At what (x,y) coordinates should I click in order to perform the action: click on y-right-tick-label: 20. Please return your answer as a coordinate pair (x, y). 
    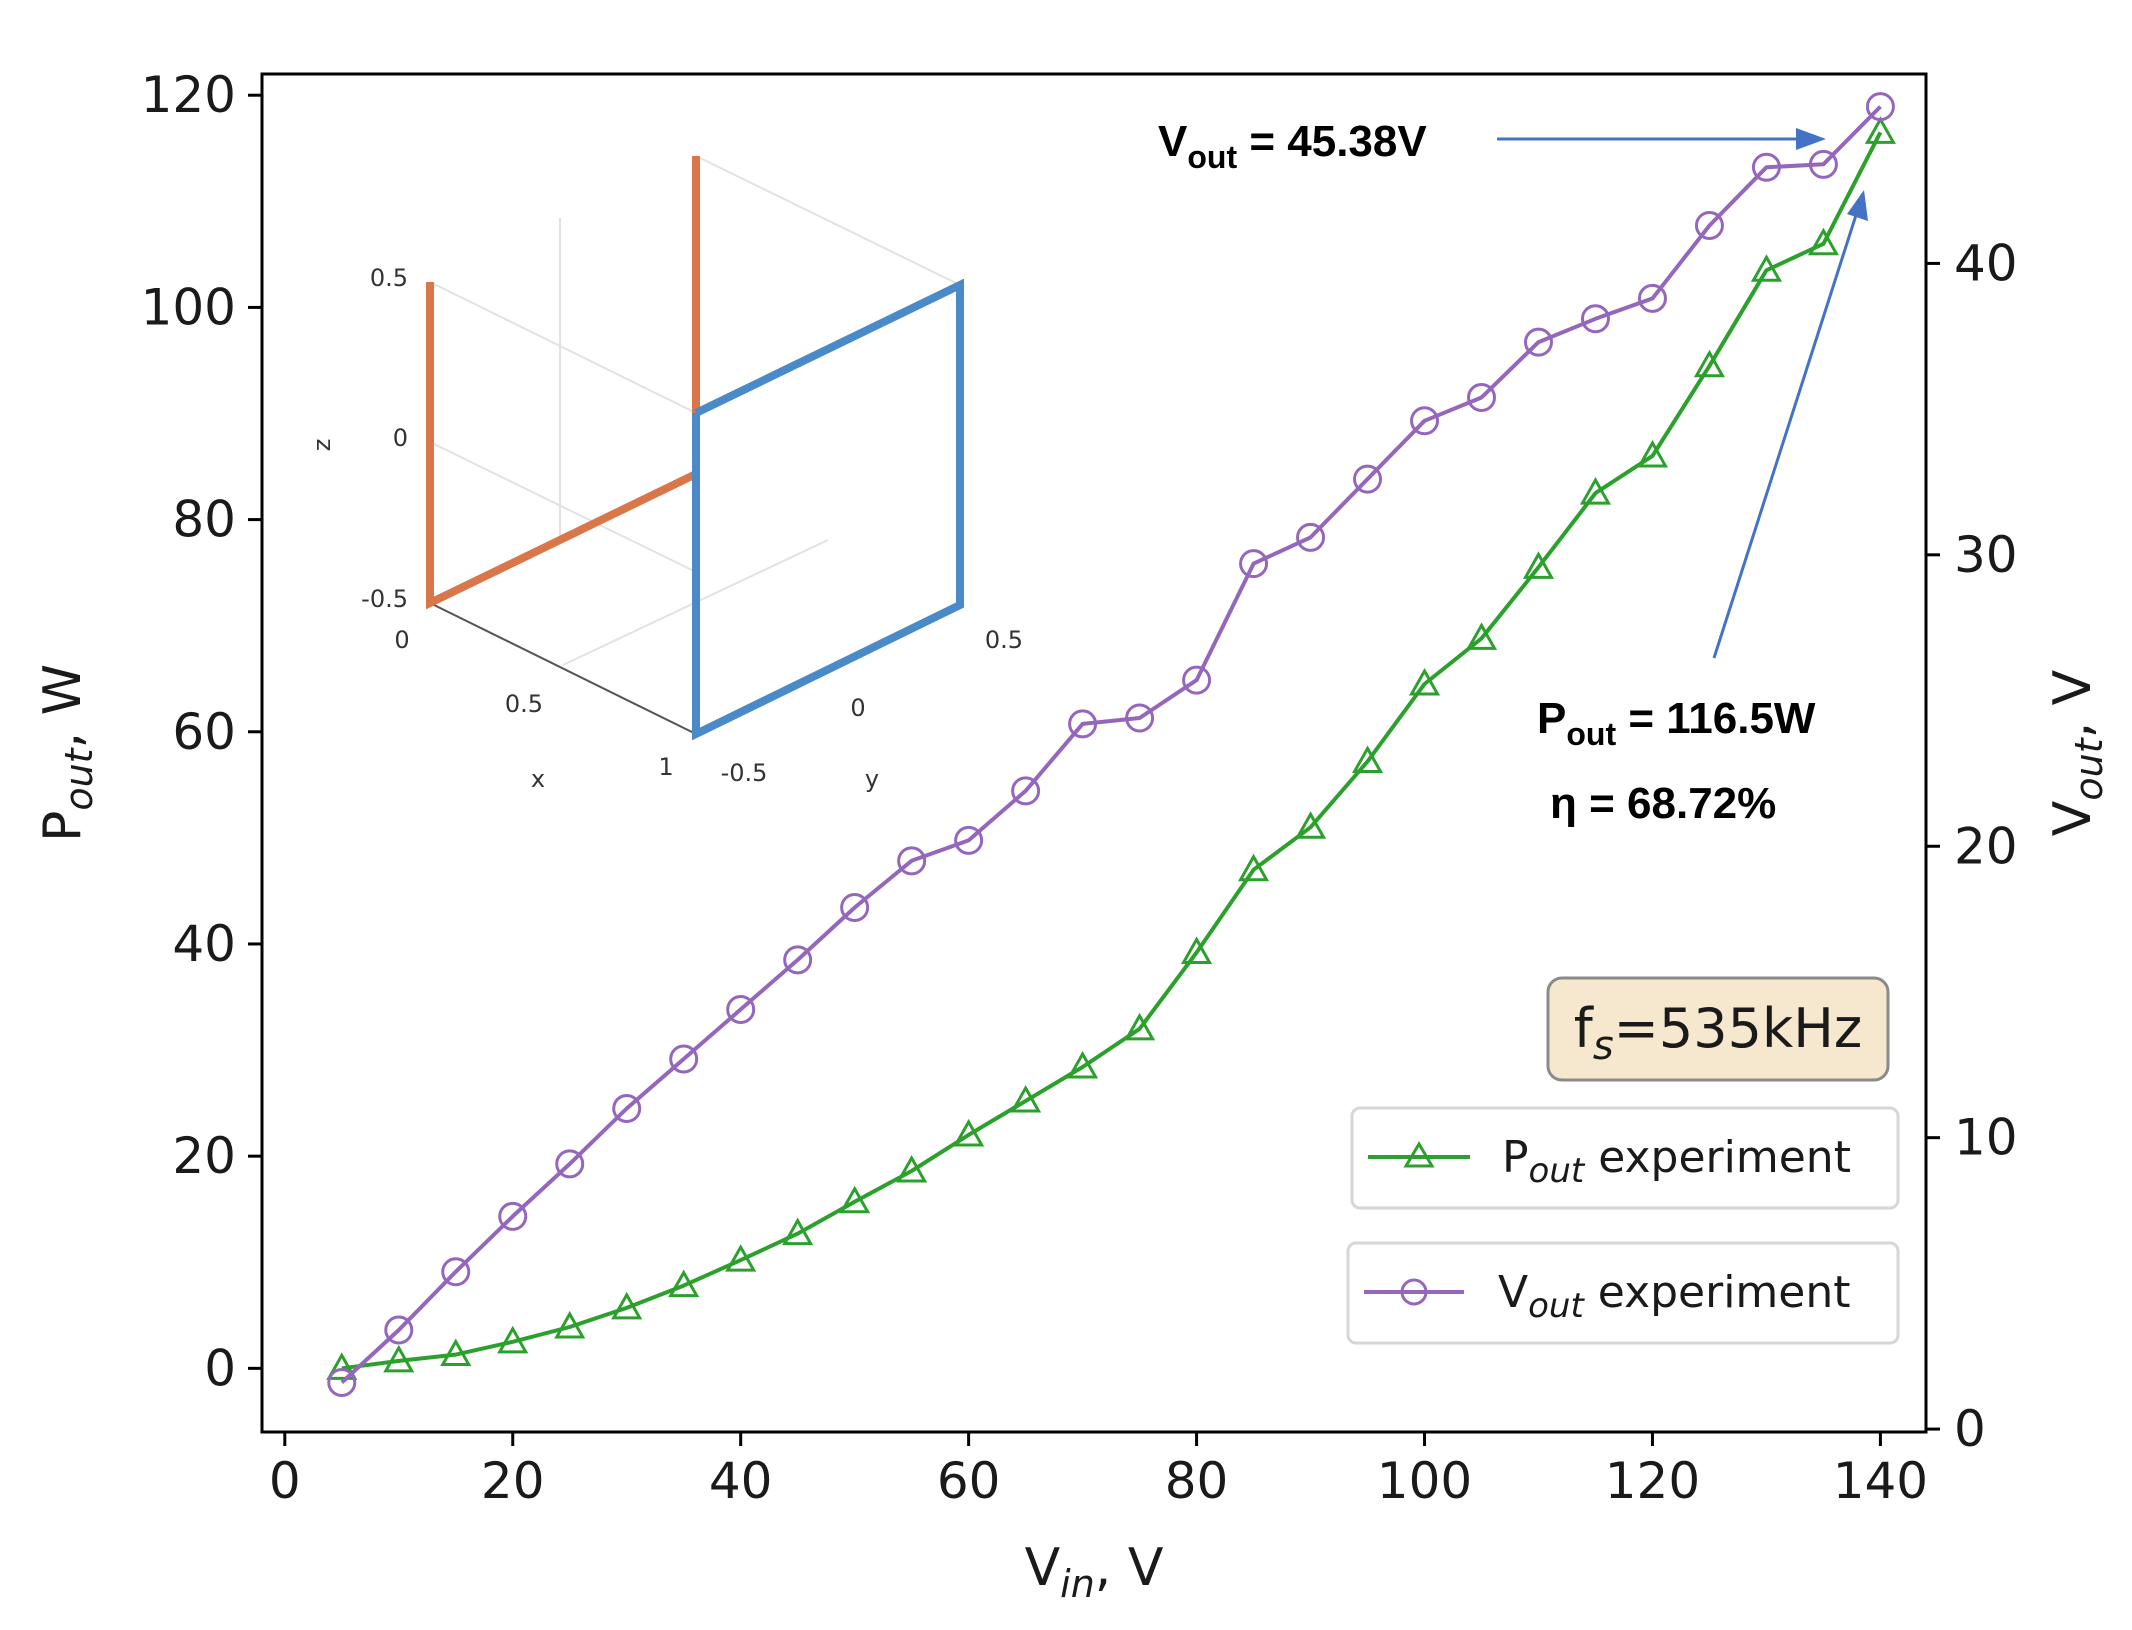
    Looking at the image, I should click on (1986, 846).